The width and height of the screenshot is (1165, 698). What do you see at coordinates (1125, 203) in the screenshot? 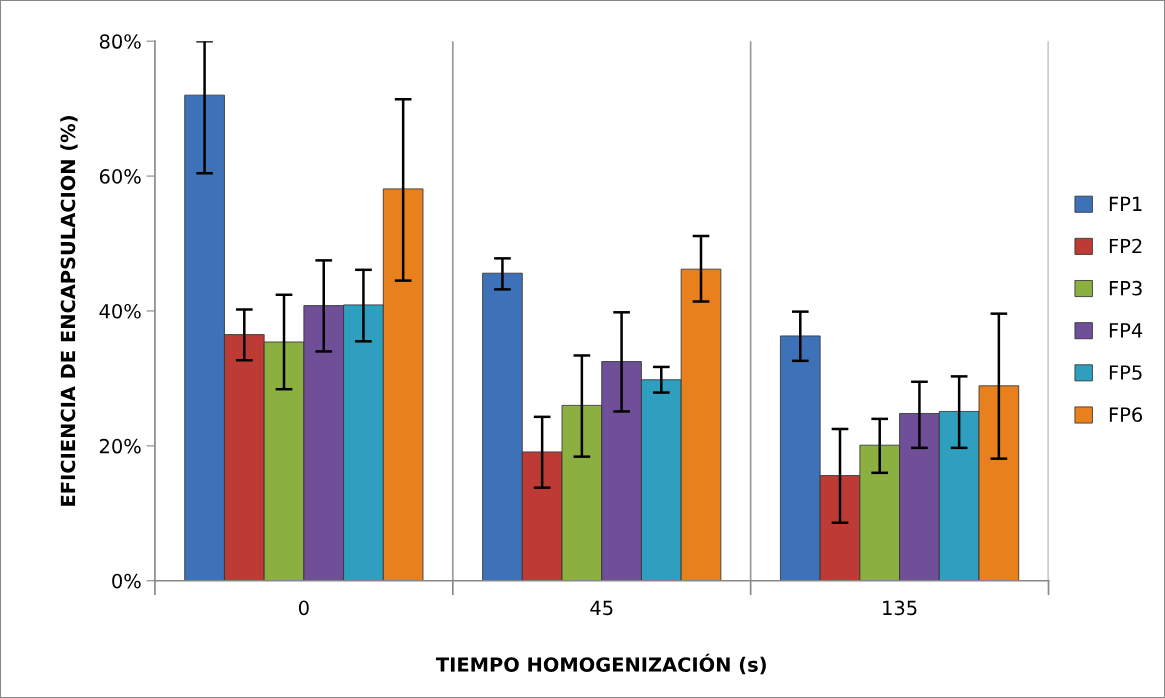
I see `legend-label: FP1` at bounding box center [1125, 203].